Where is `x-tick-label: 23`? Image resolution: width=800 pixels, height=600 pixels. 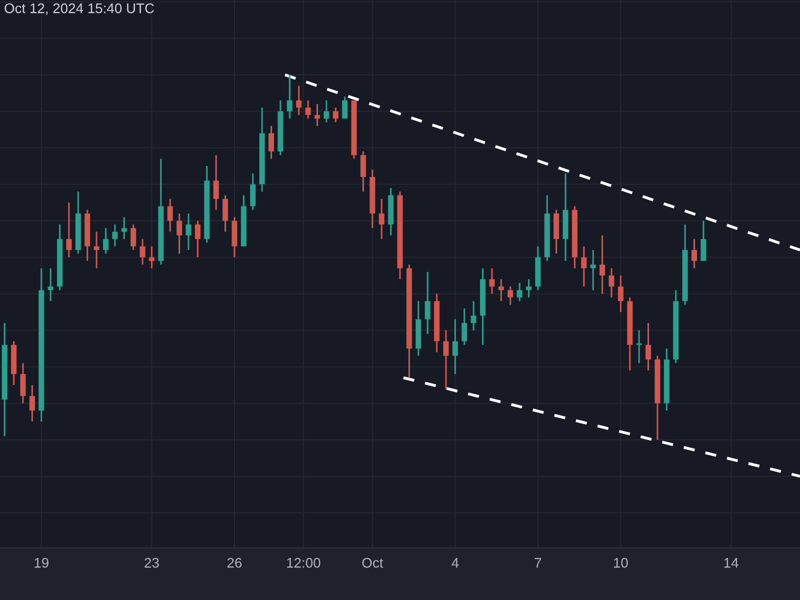 x-tick-label: 23 is located at coordinates (151, 563).